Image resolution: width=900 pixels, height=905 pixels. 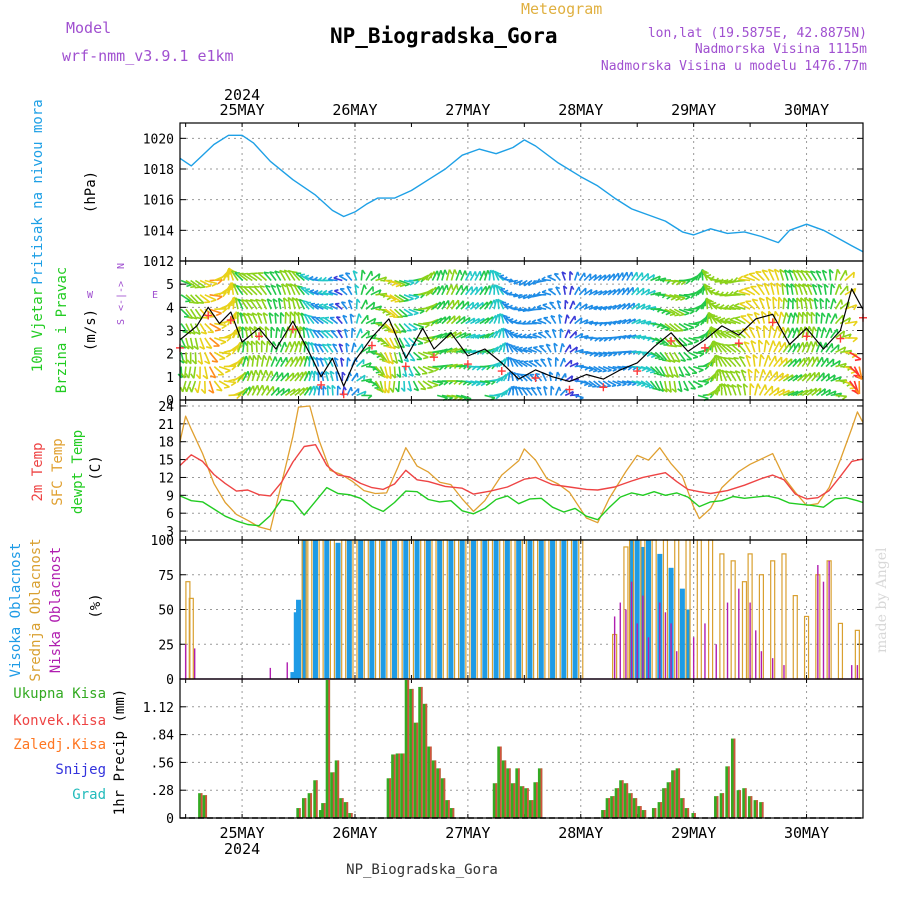 I want to click on dewpoint-line, so click(x=521, y=507).